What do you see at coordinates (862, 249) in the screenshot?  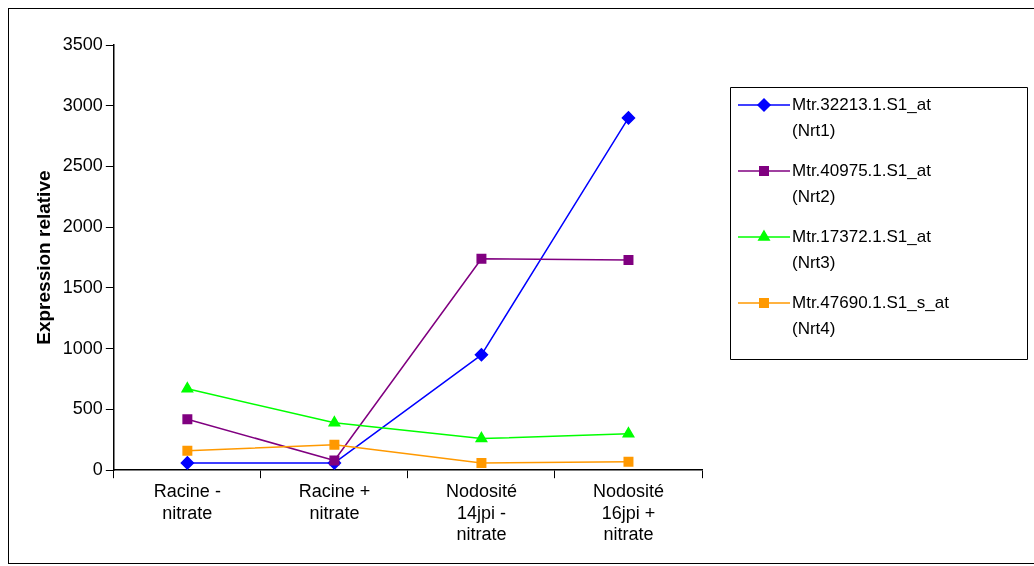 I see `legend-label: Mtr.17372.1.S1_at (Nrt3)` at bounding box center [862, 249].